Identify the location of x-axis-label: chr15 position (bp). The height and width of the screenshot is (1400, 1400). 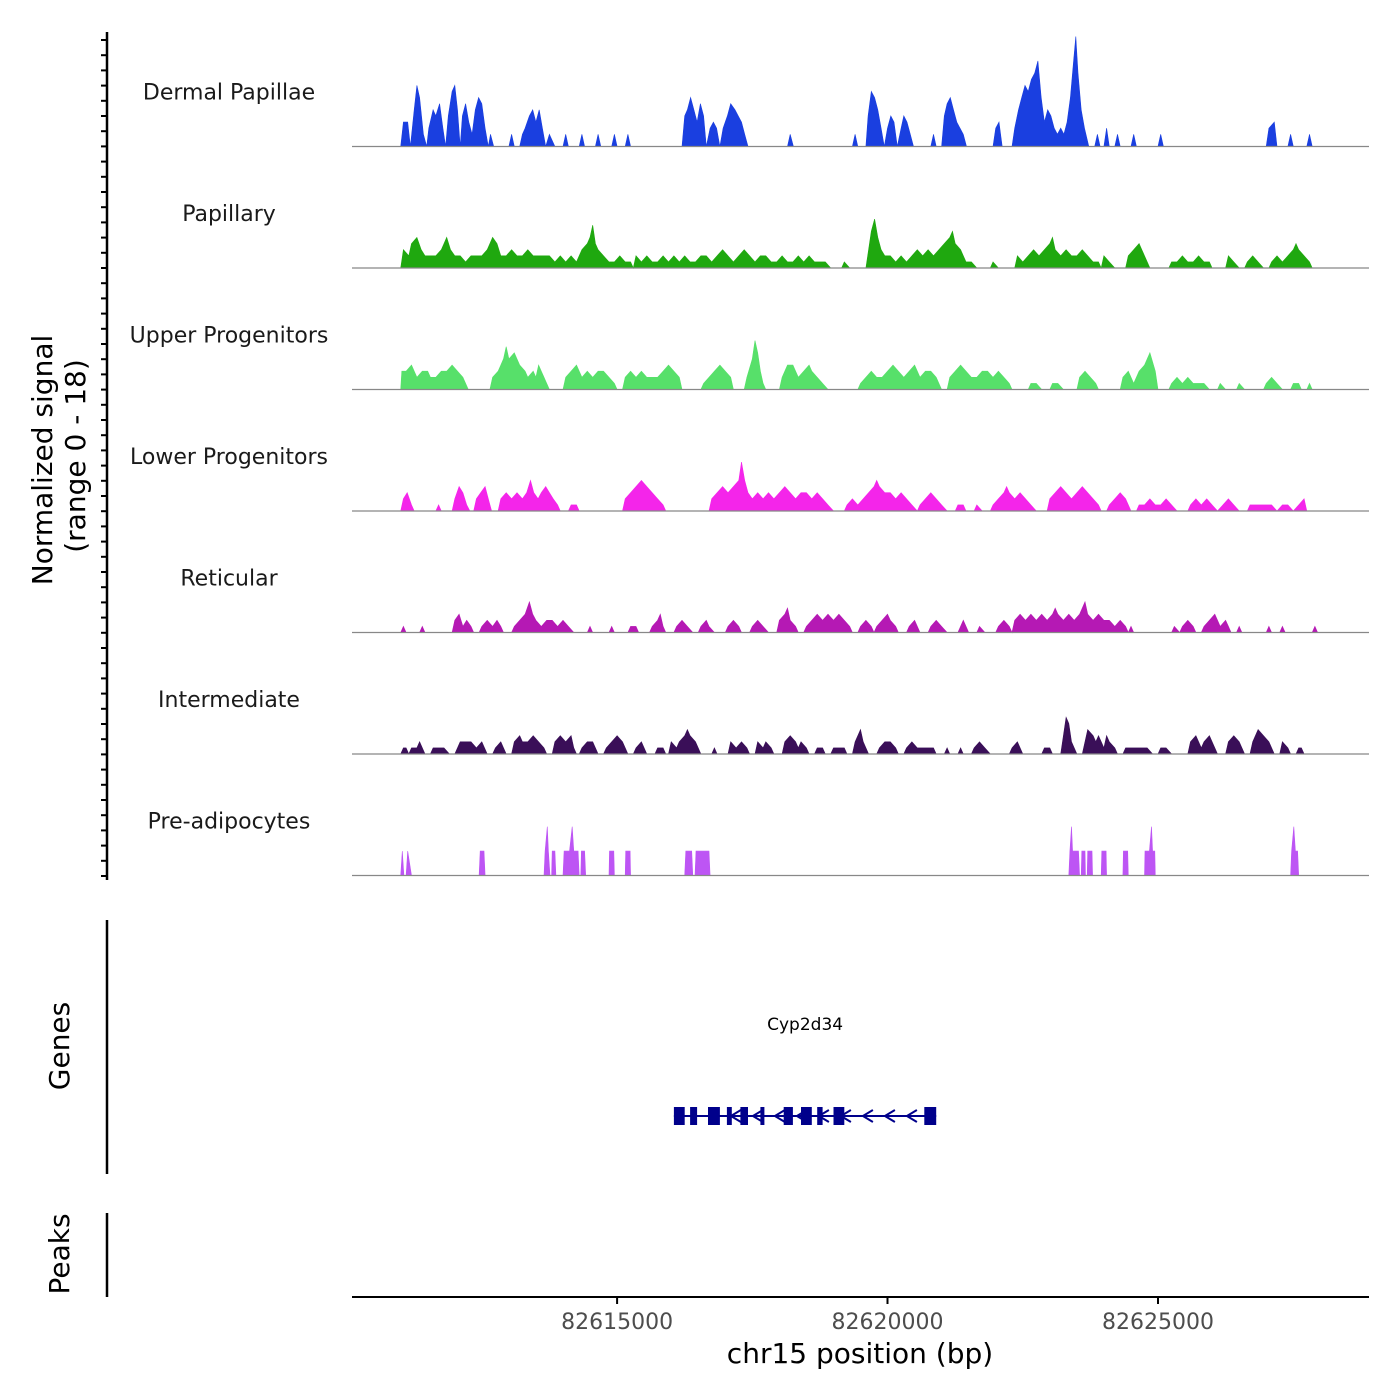
(860, 1353).